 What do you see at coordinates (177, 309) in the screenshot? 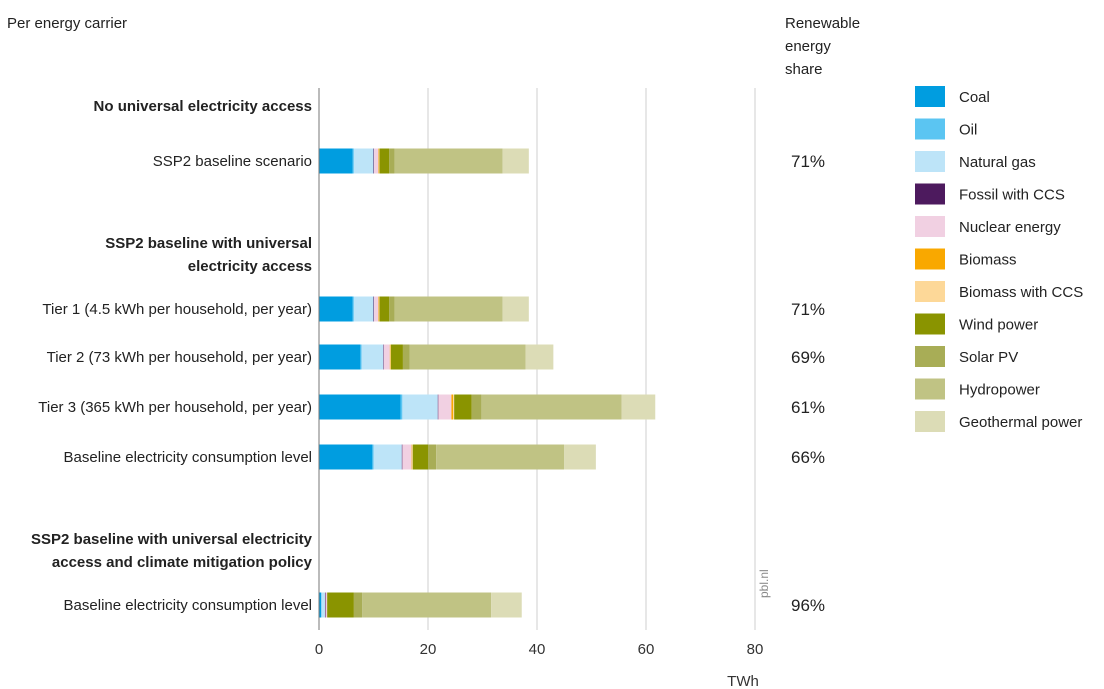
I see `category-label-2: Tier 1 (4.5 kWh per household, per year)` at bounding box center [177, 309].